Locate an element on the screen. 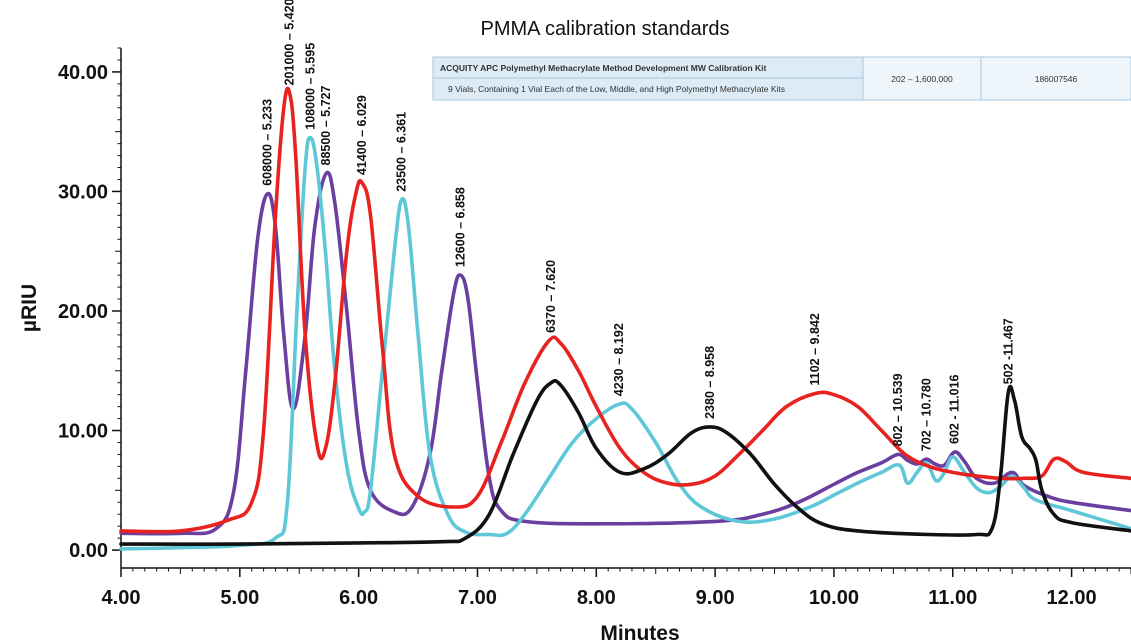 This screenshot has width=1131, height=644. x-axis-label: Minutes is located at coordinates (639, 633).